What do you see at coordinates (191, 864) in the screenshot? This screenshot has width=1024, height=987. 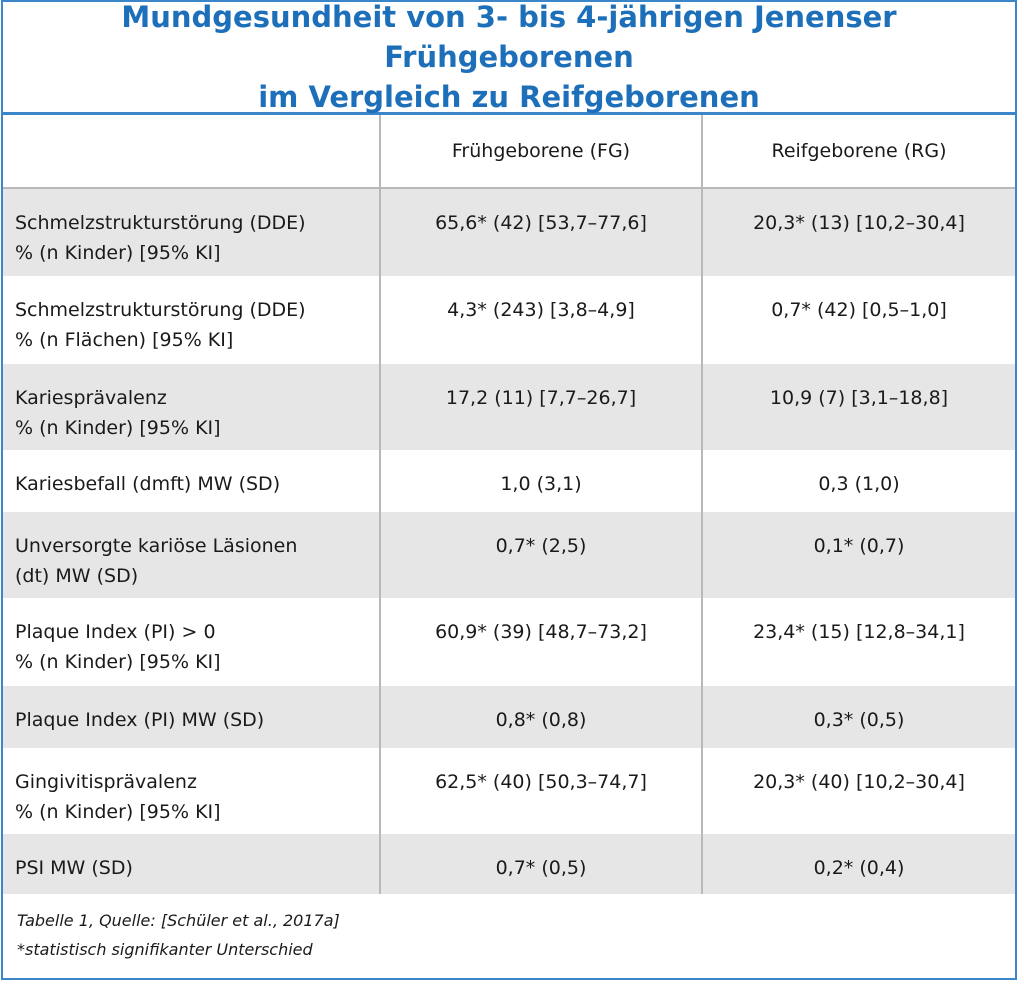 I see `row-label: PSI MW (SD)` at bounding box center [191, 864].